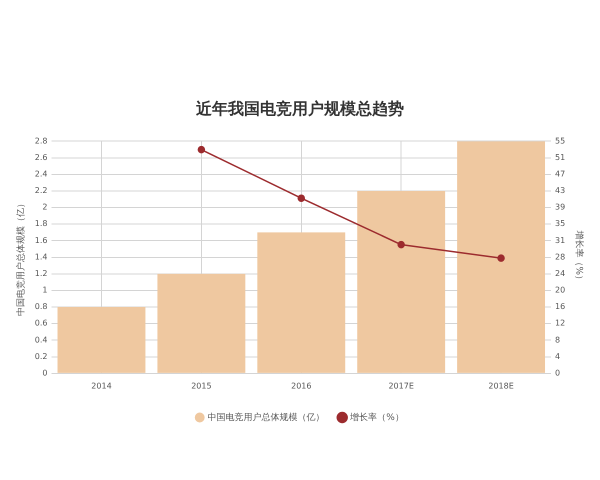 This screenshot has width=600, height=480. I want to click on y-axis-title: 中国电竞用户总体规模（亿）, so click(21, 257).